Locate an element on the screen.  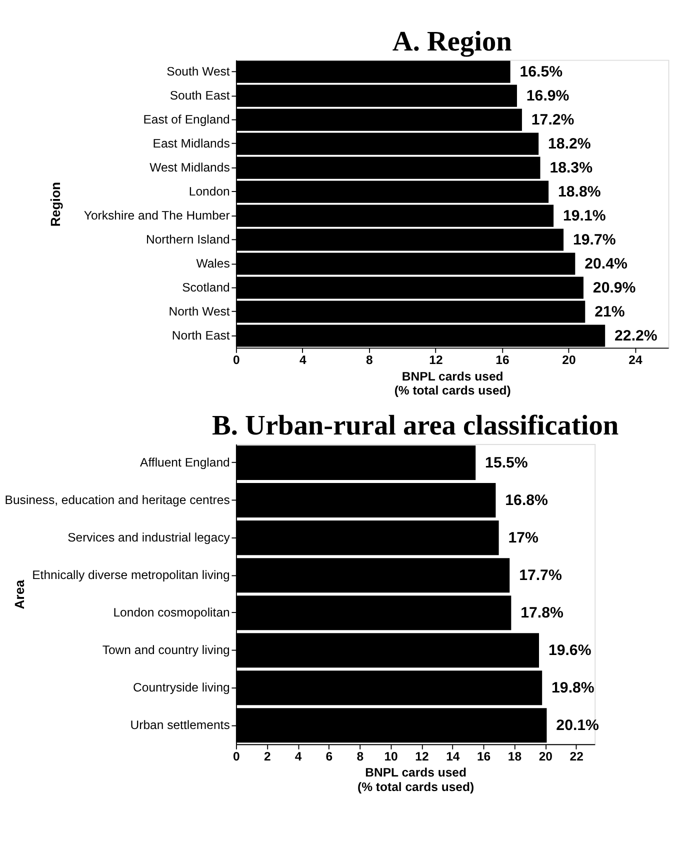
y-tick-label: Yorkshire and The Humber is located at coordinates (157, 215).